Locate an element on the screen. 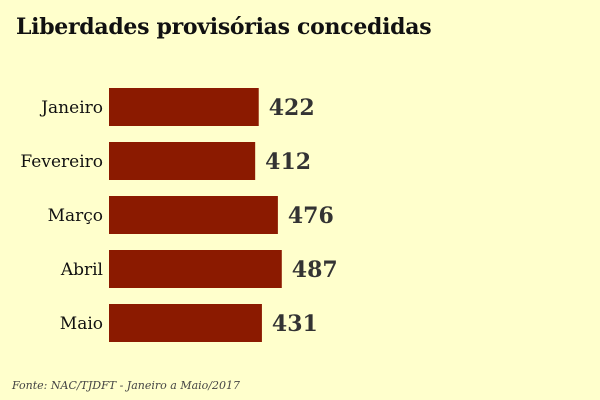  category-label: Abril is located at coordinates (81, 270).